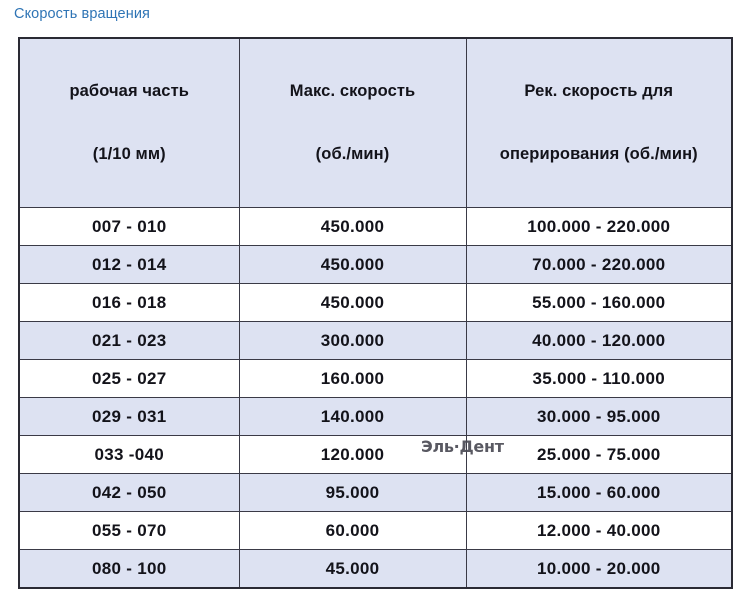  I want to click on cell-recommended-speed: 40.000 - 120.000, so click(599, 340).